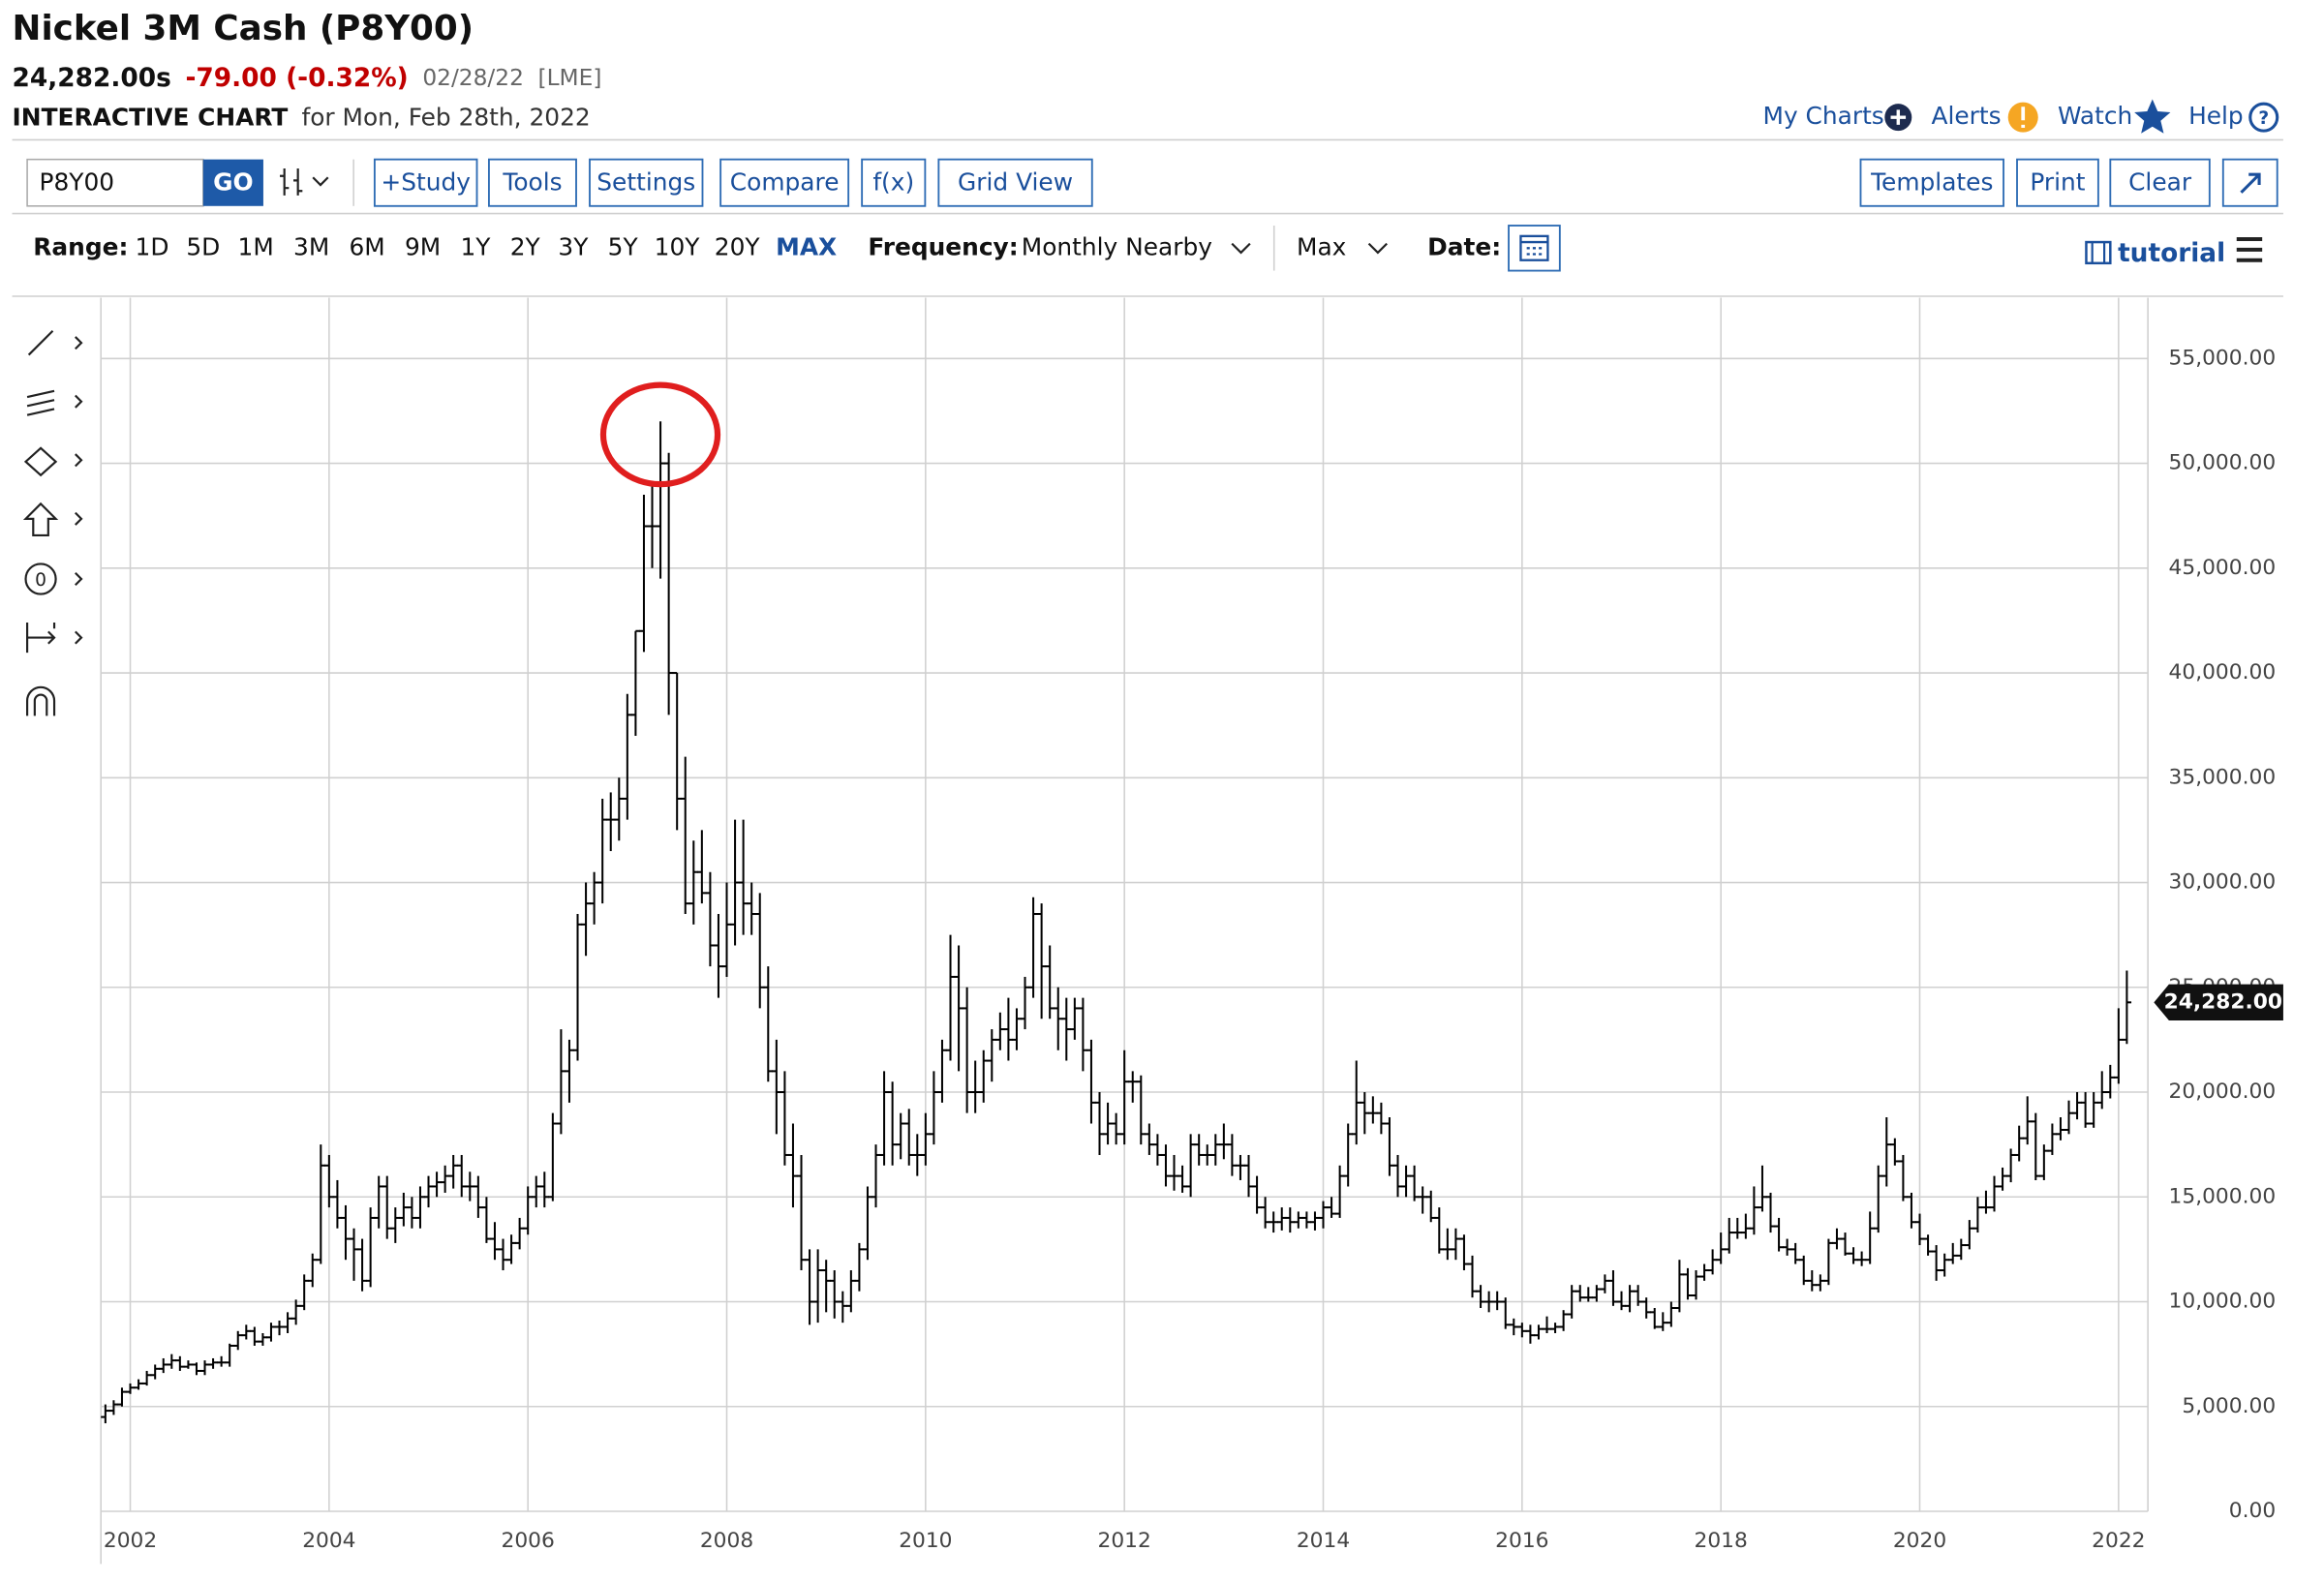 The height and width of the screenshot is (1582, 2324). What do you see at coordinates (528, 1541) in the screenshot?
I see `x-tick-label: 2006` at bounding box center [528, 1541].